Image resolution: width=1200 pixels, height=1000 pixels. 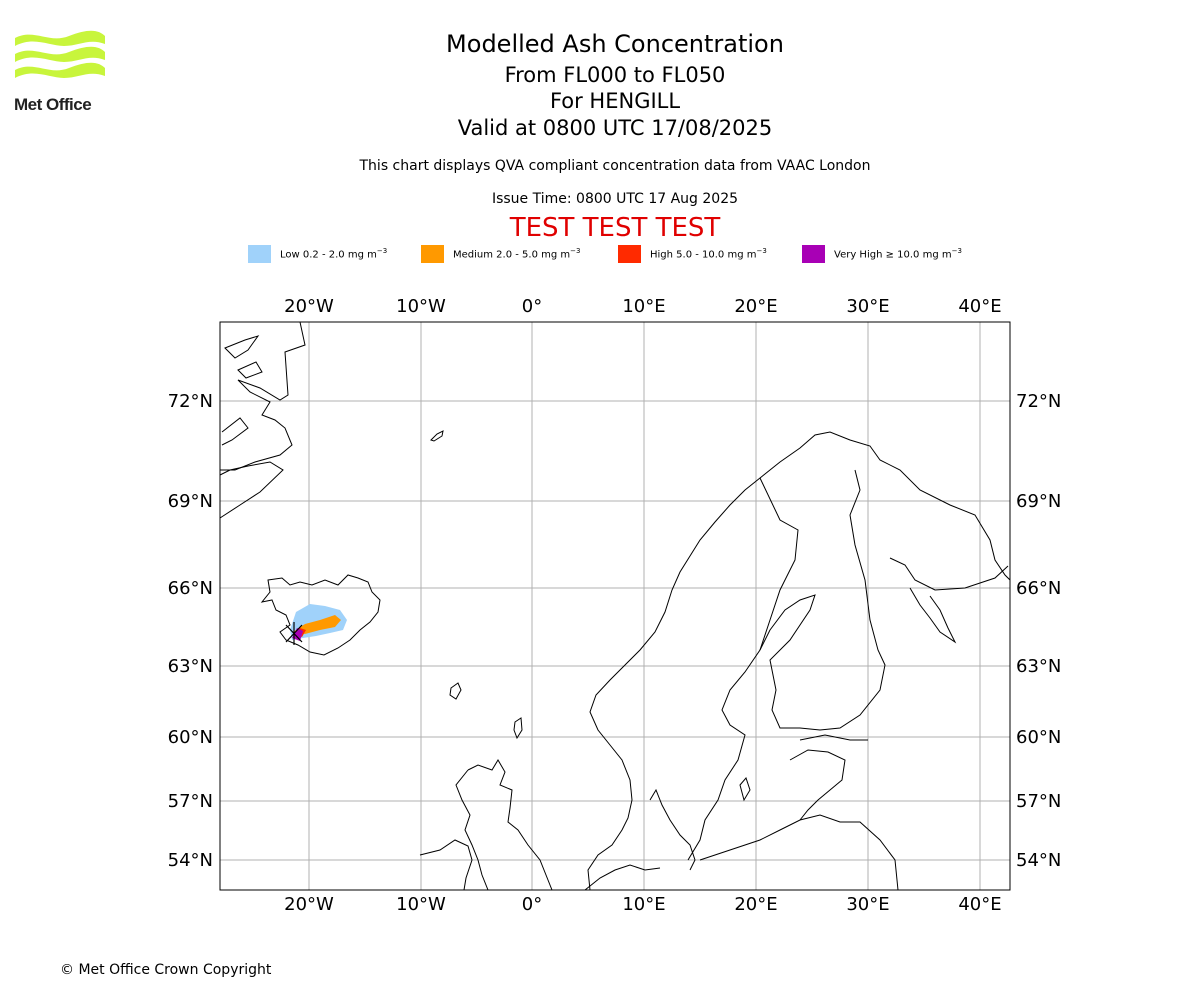 I want to click on white-sea, so click(x=933, y=615).